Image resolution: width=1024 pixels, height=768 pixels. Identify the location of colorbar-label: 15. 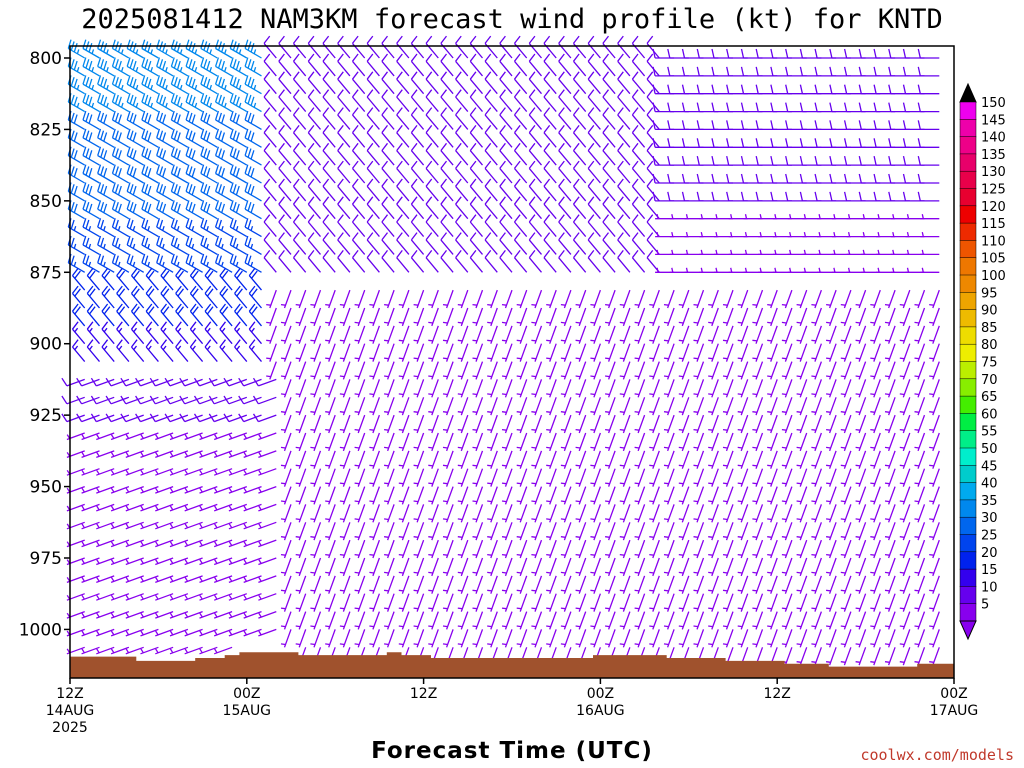
(989, 570).